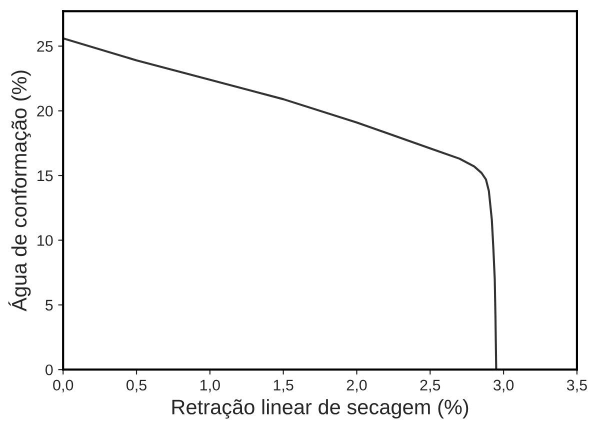 This screenshot has height=448, width=601. Describe the element at coordinates (45, 46) in the screenshot. I see `y-tick-label: 25` at that location.